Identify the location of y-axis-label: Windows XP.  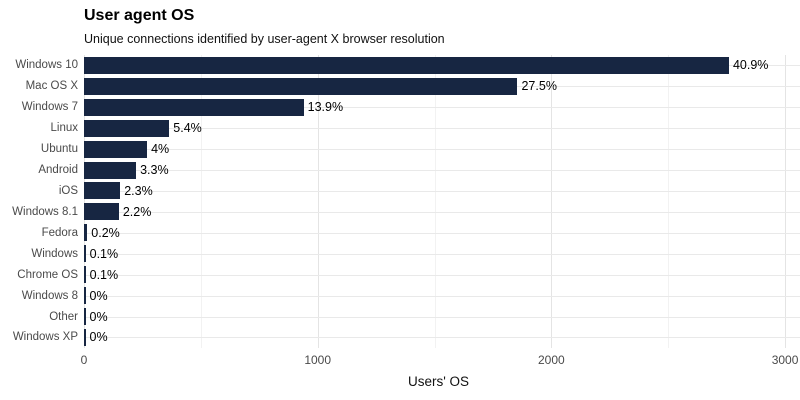
(45, 337).